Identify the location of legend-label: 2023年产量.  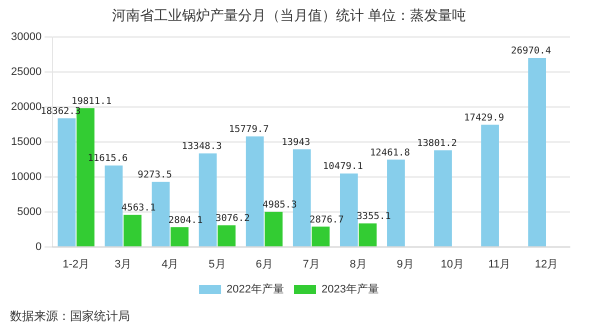
(350, 289).